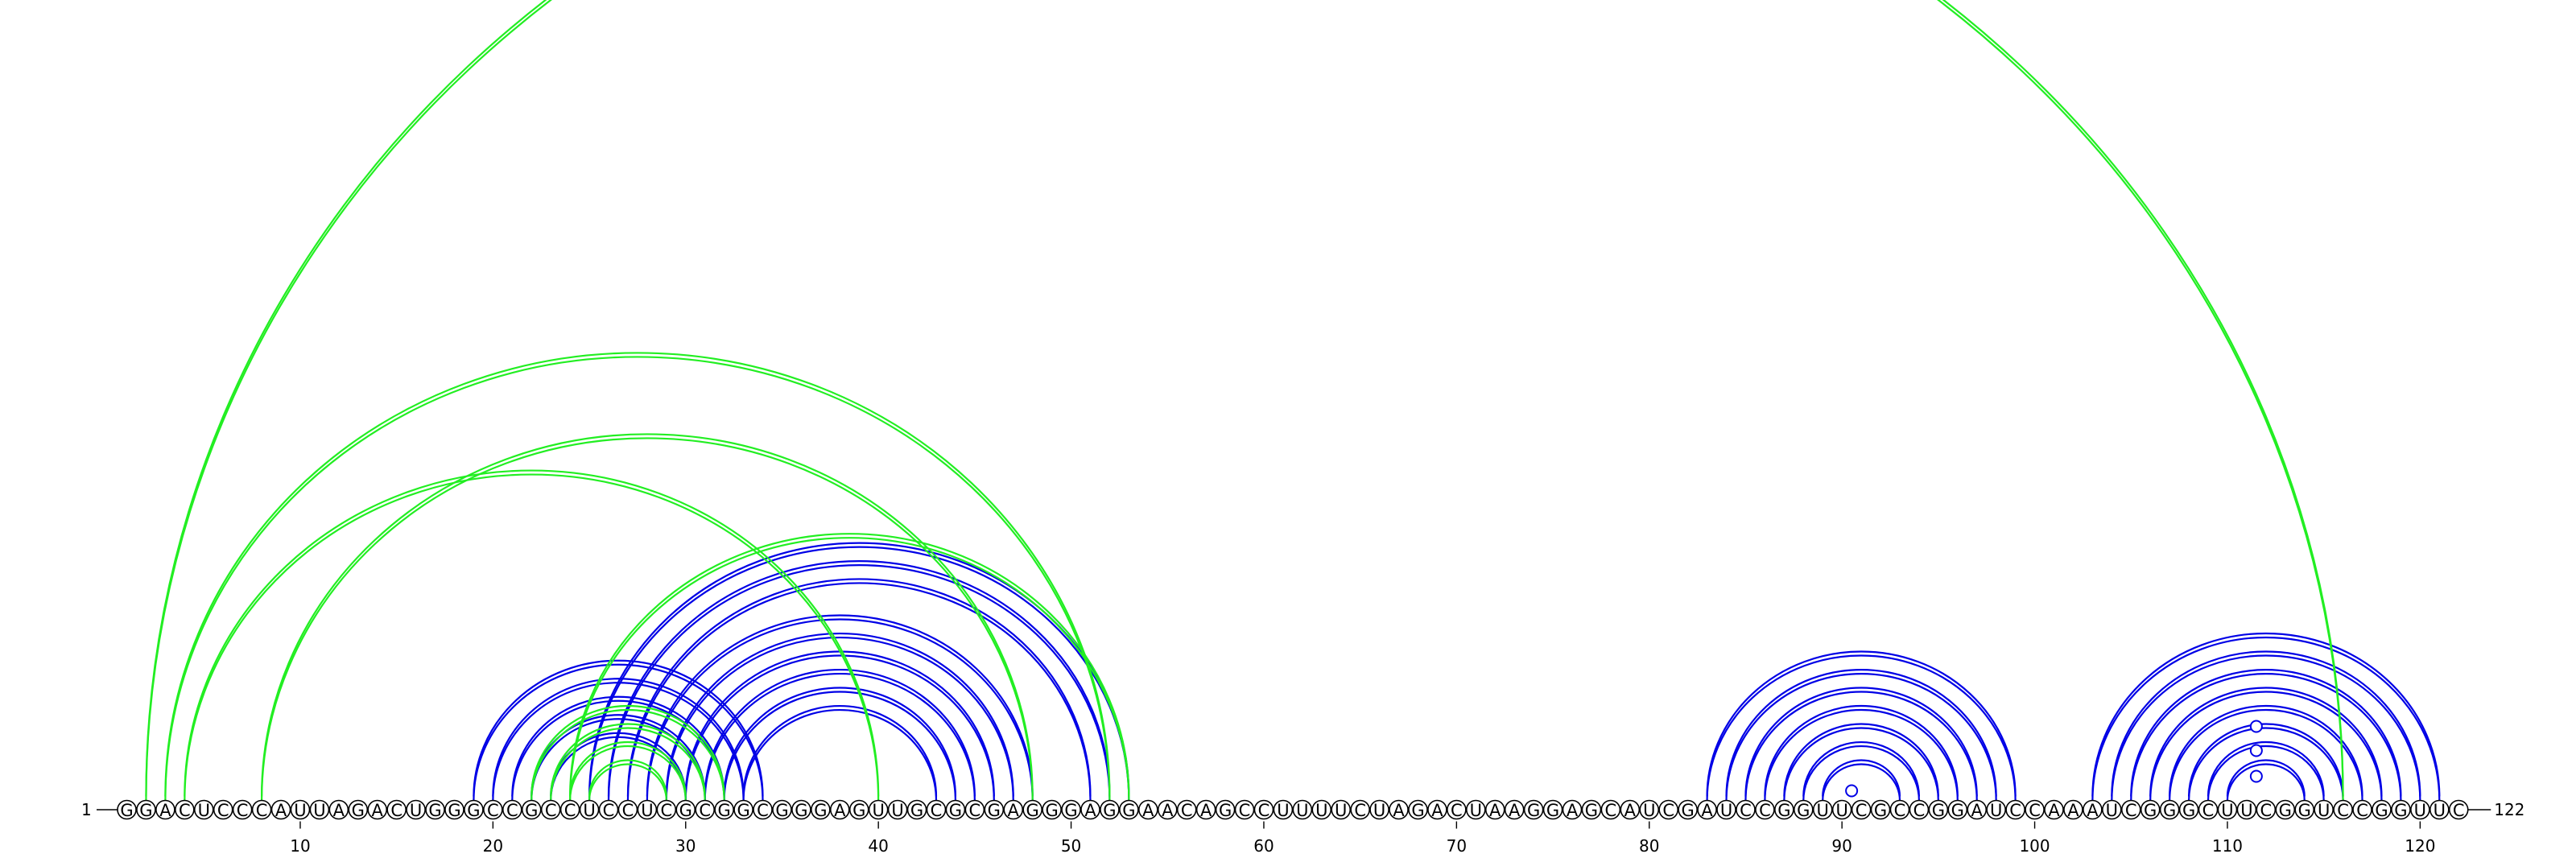 This screenshot has height=858, width=2576. What do you see at coordinates (685, 846) in the screenshot?
I see `tick-label: 30` at bounding box center [685, 846].